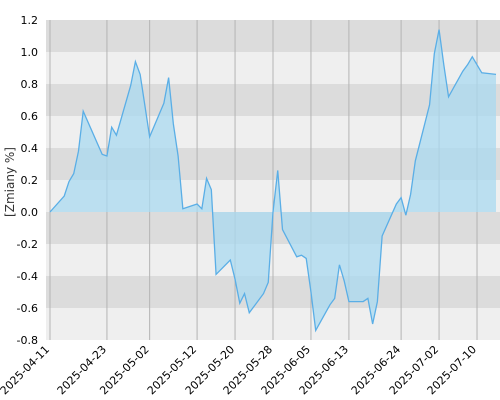 The image size is (500, 400). Describe the element at coordinates (30, 84) in the screenshot. I see `y-tick-label: 0.8` at that location.